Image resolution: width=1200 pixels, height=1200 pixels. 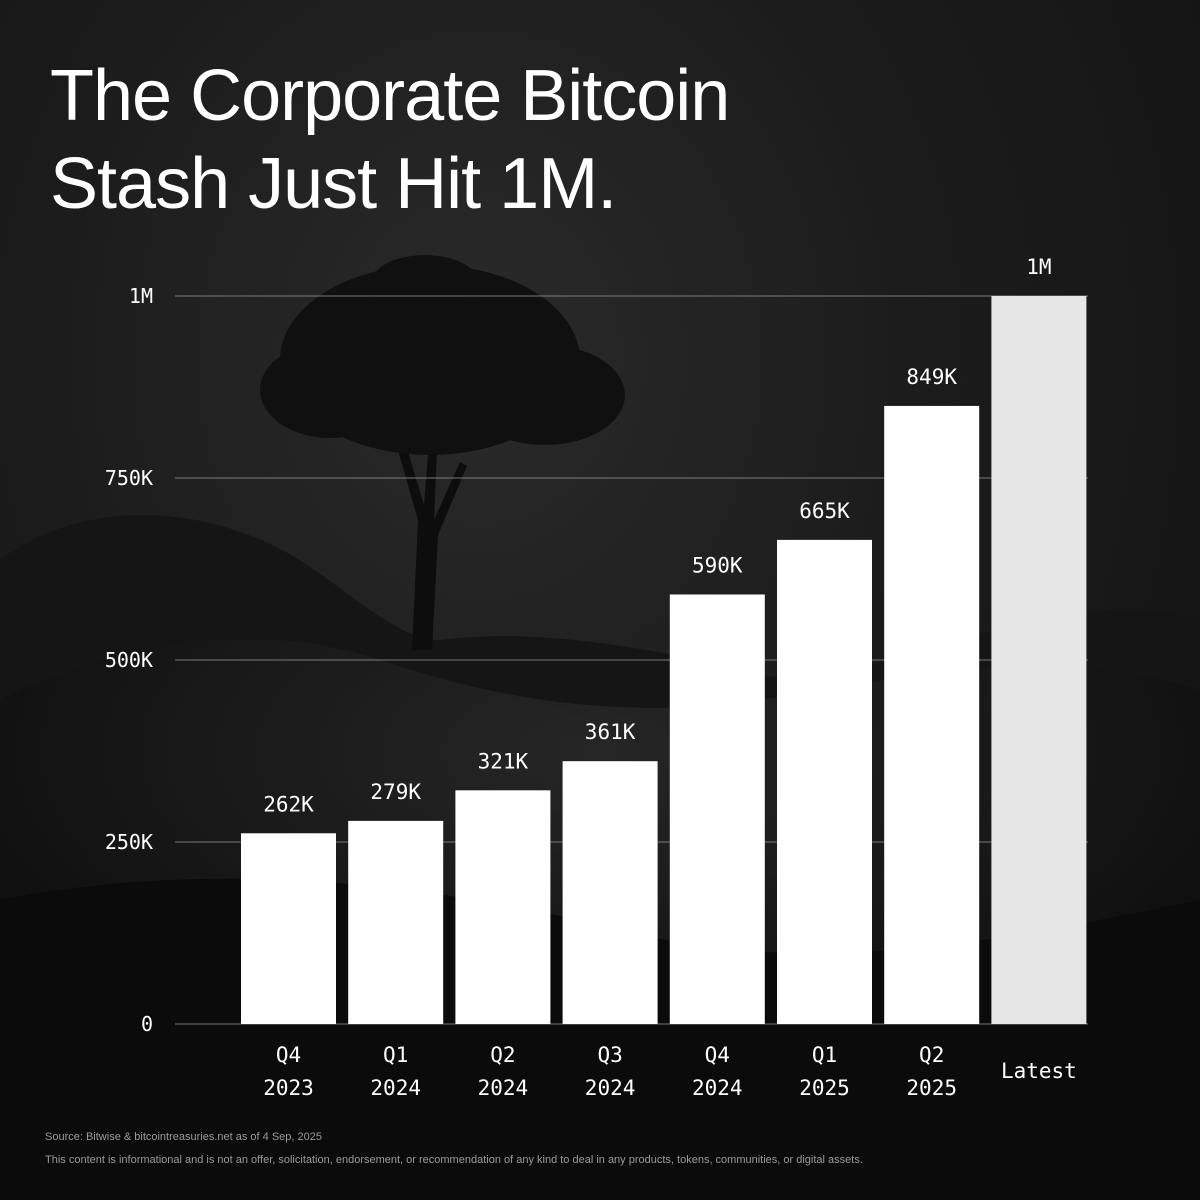 What do you see at coordinates (503, 761) in the screenshot?
I see `data-label: 321K` at bounding box center [503, 761].